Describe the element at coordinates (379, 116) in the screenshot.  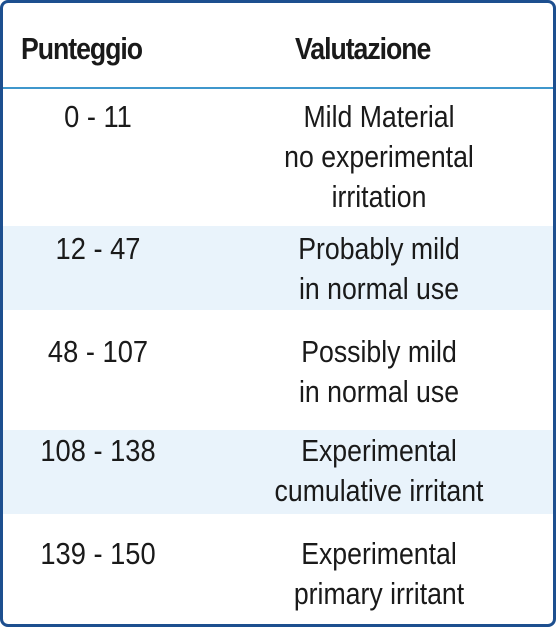
I see `evaluation-line: Mild Material` at that location.